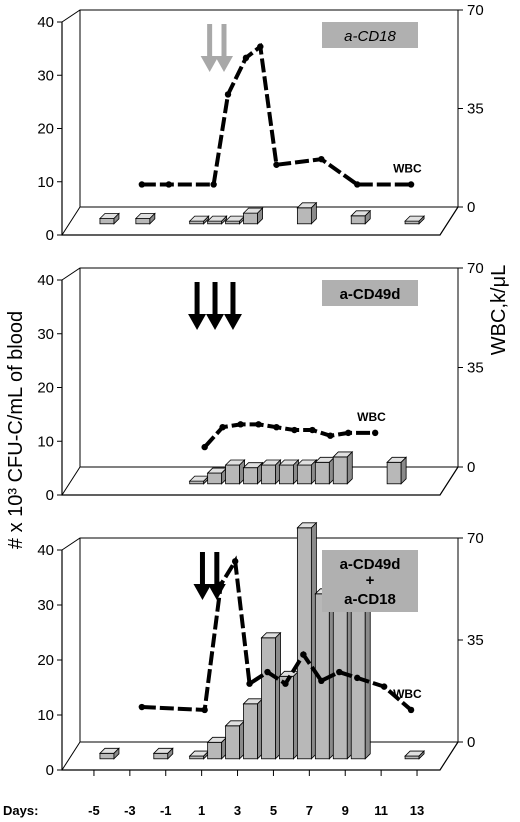 The height and width of the screenshot is (822, 520). I want to click on x-tick-label: -5, so click(94, 810).